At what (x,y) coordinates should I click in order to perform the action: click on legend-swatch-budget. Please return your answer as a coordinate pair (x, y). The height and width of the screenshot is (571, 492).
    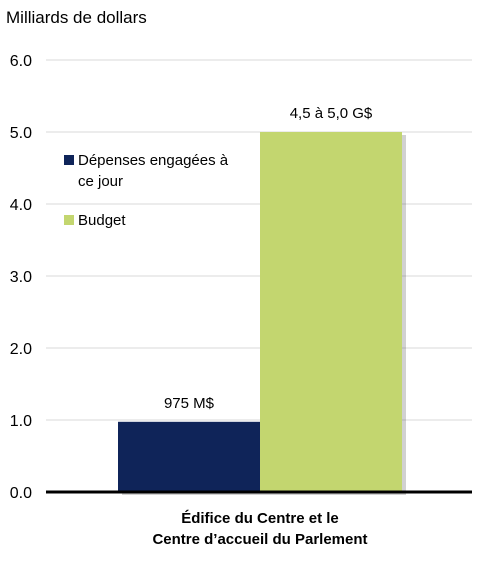
    Looking at the image, I should click on (69, 220).